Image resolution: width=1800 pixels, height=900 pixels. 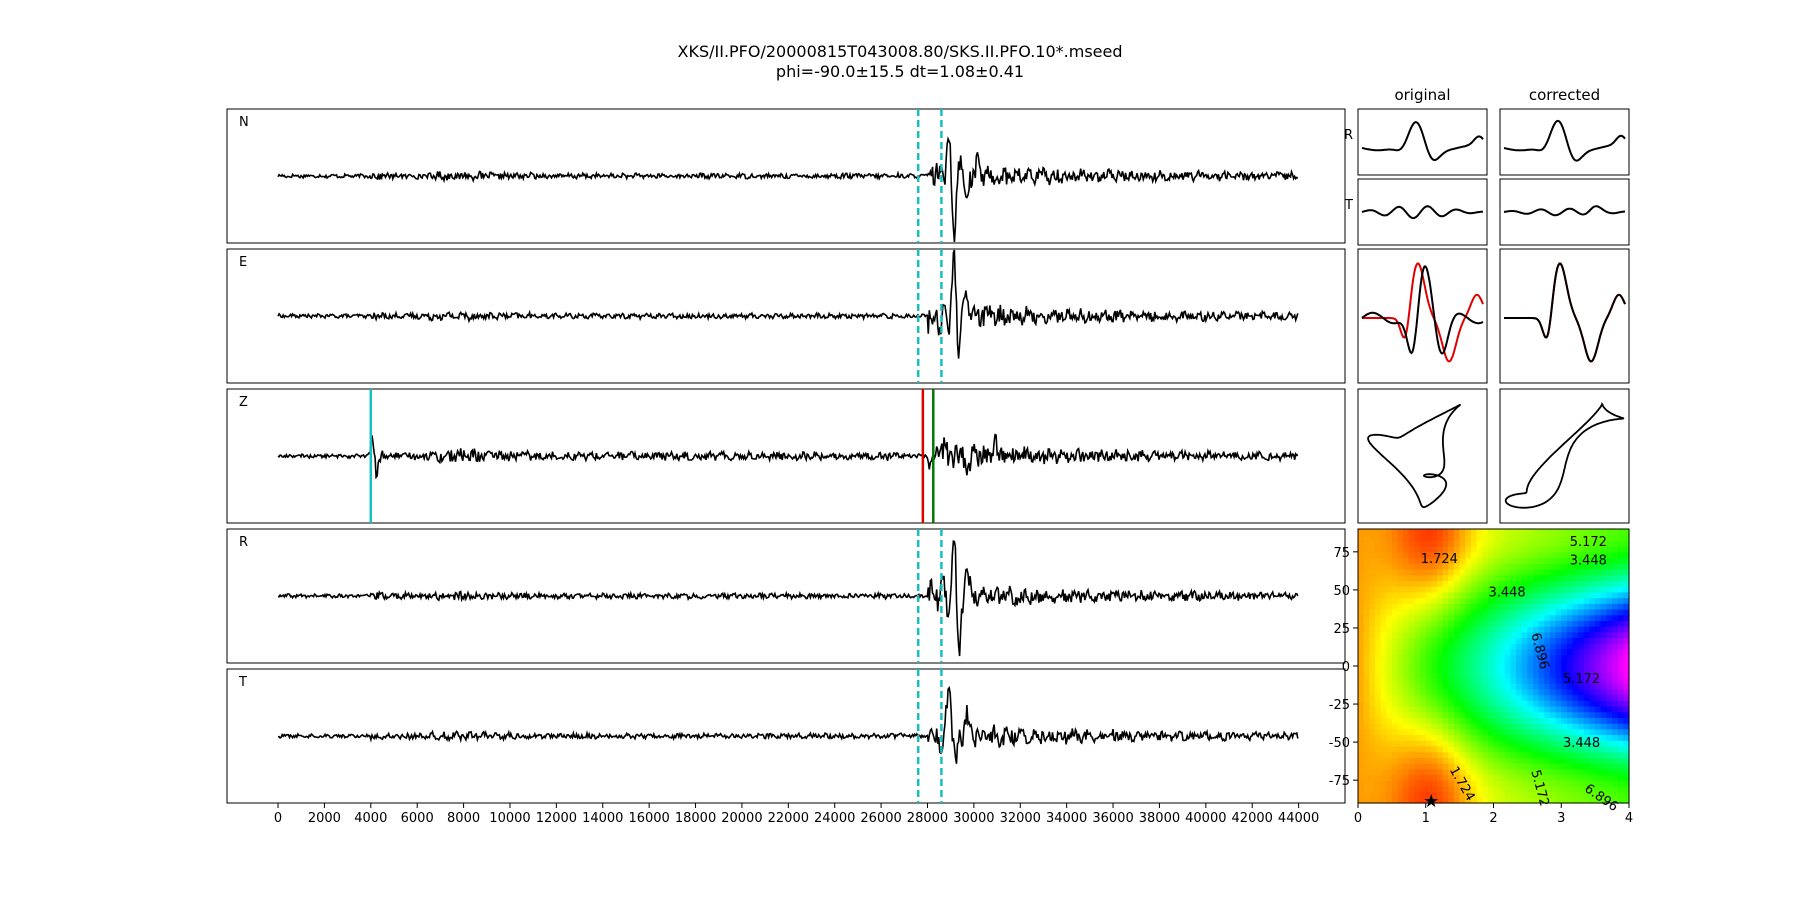 What do you see at coordinates (1348, 205) in the screenshot?
I see `row-label: T` at bounding box center [1348, 205].